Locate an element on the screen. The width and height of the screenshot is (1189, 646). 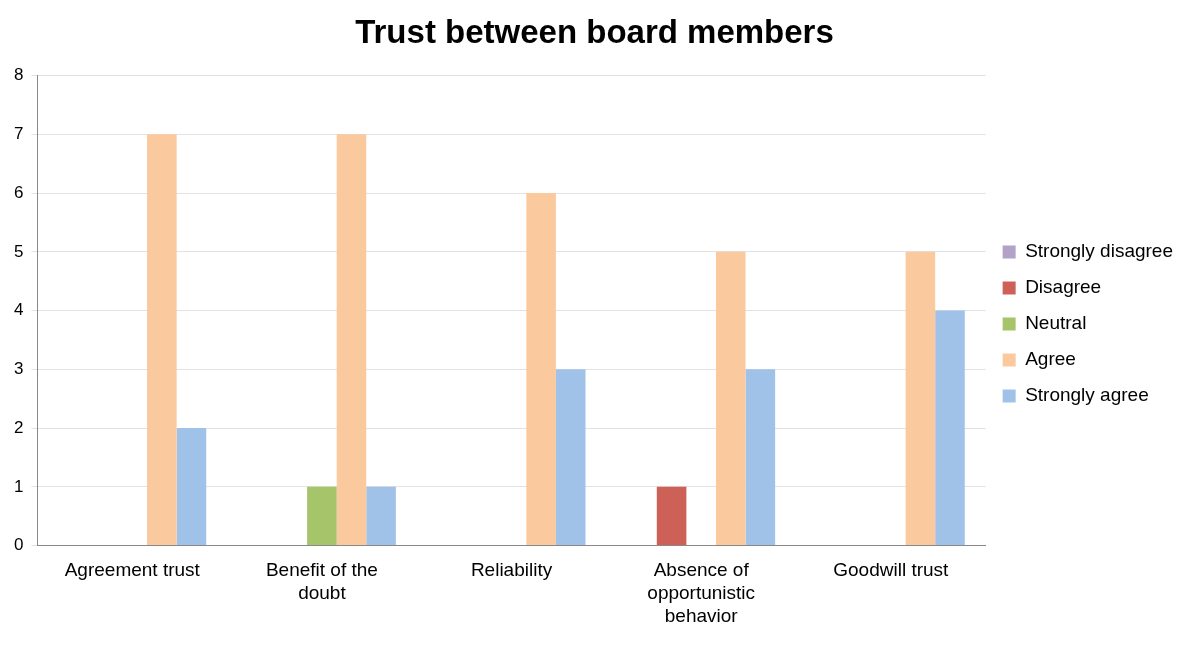
legend-label: Disagree is located at coordinates (1063, 287).